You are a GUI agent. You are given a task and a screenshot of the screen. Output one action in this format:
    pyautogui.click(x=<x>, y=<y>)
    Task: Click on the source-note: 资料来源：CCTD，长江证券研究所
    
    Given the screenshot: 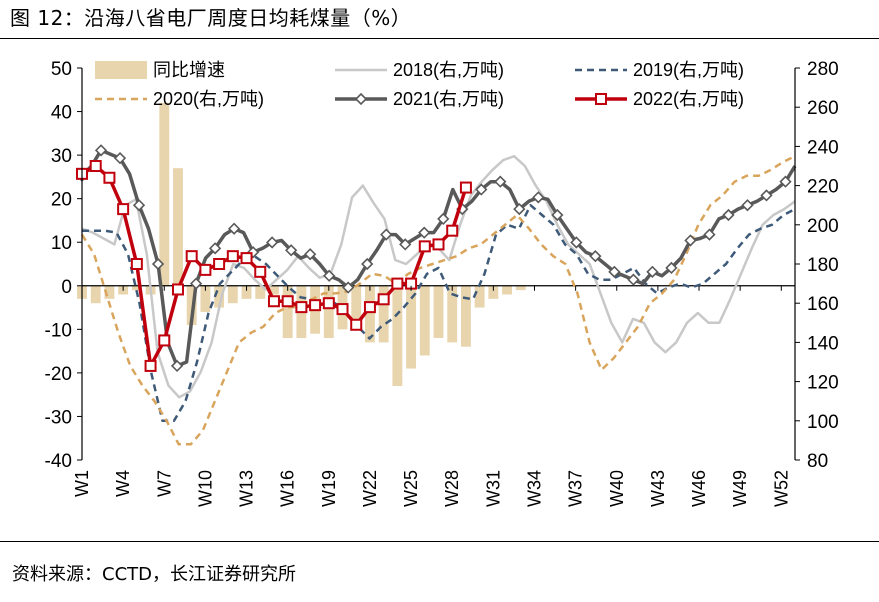 What is the action you would take?
    pyautogui.click(x=154, y=574)
    